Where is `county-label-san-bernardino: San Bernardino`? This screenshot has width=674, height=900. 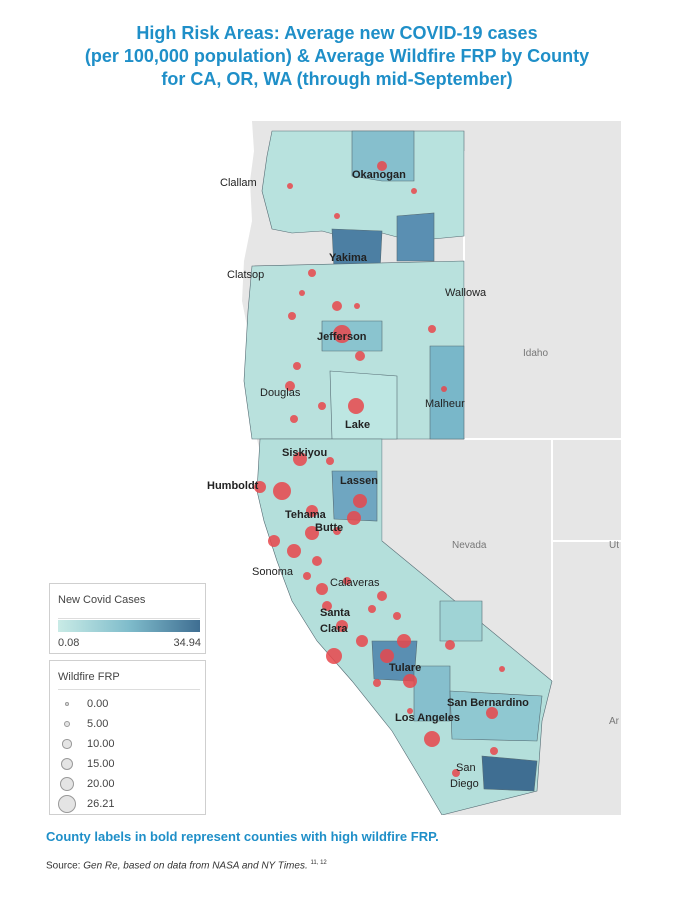
county-label-san-bernardino: San Bernardino is located at coordinates (488, 703).